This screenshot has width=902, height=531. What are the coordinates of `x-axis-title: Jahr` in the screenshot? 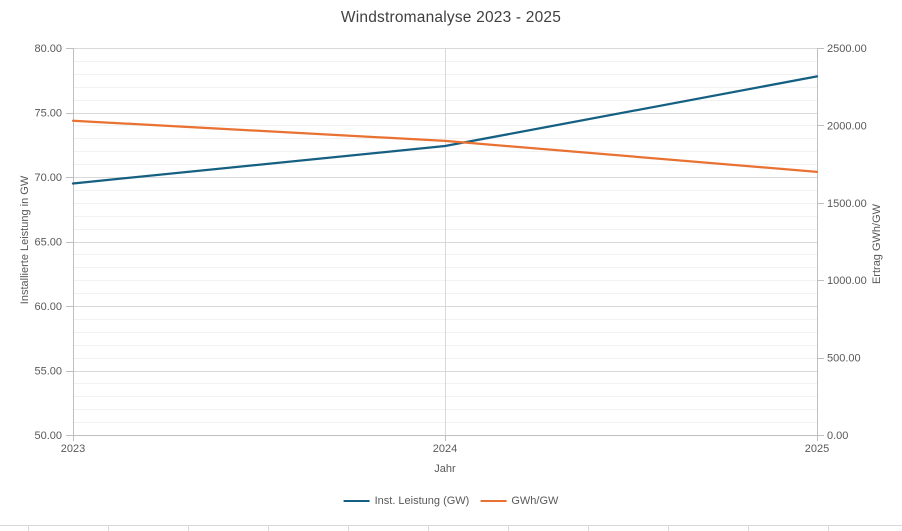 It's located at (445, 469).